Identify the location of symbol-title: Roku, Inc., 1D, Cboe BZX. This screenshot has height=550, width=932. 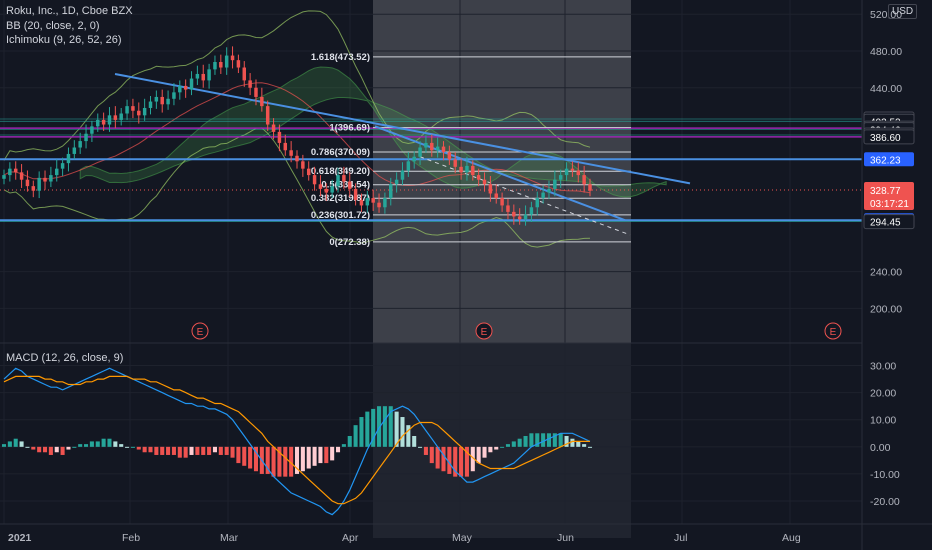
(69, 11).